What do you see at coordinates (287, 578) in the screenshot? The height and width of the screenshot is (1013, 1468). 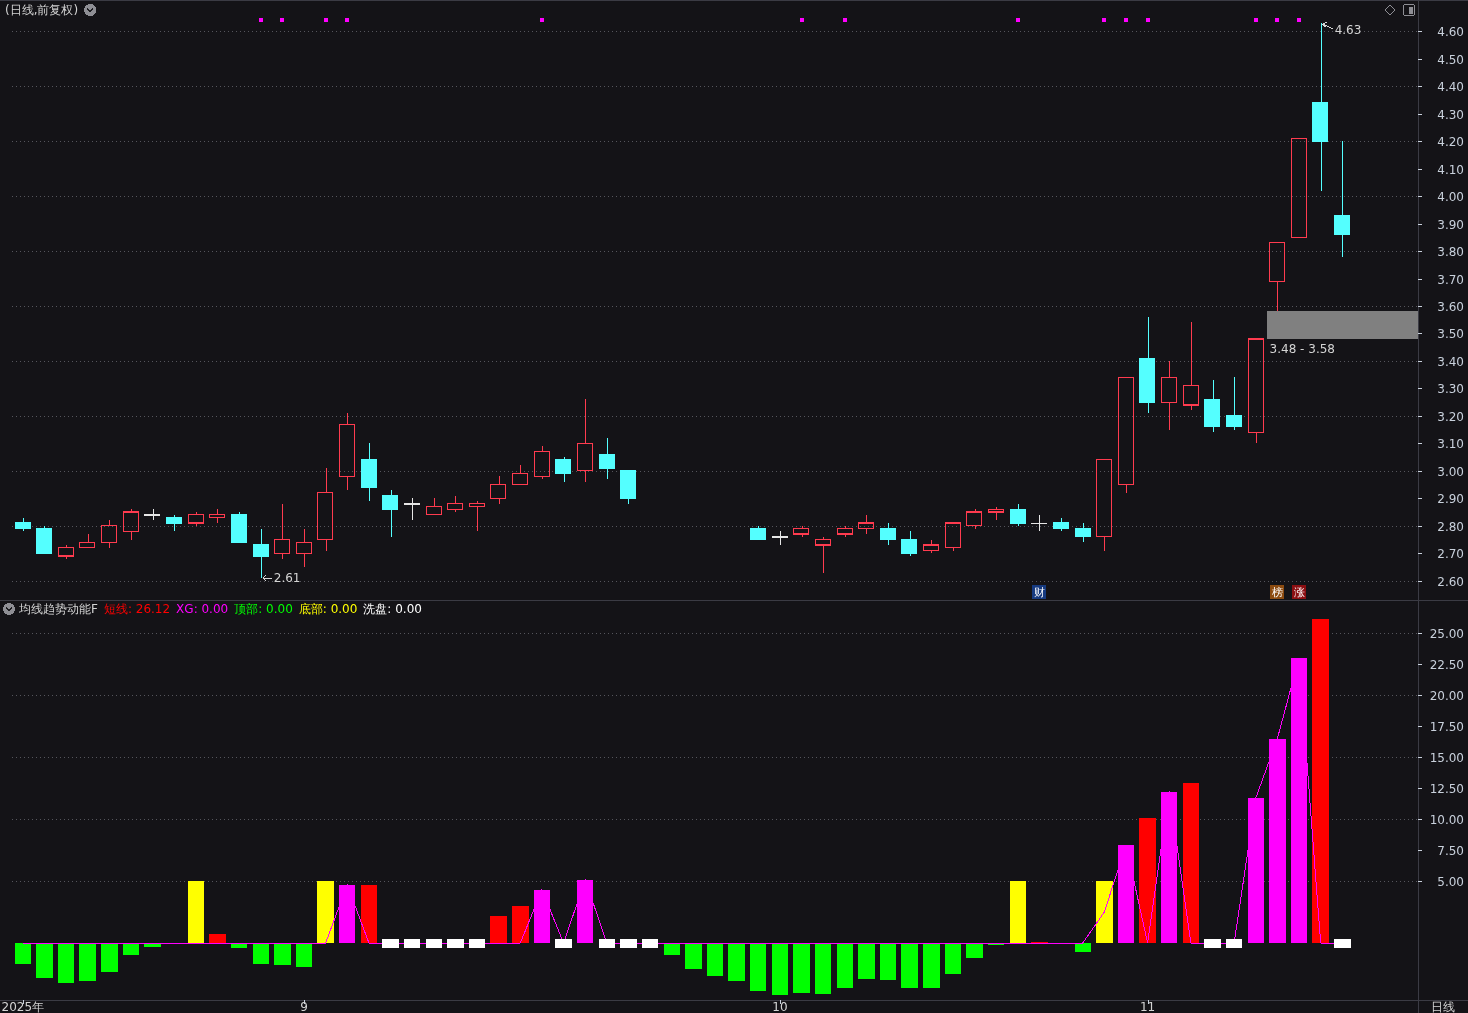 I see `annotation: 2.61` at bounding box center [287, 578].